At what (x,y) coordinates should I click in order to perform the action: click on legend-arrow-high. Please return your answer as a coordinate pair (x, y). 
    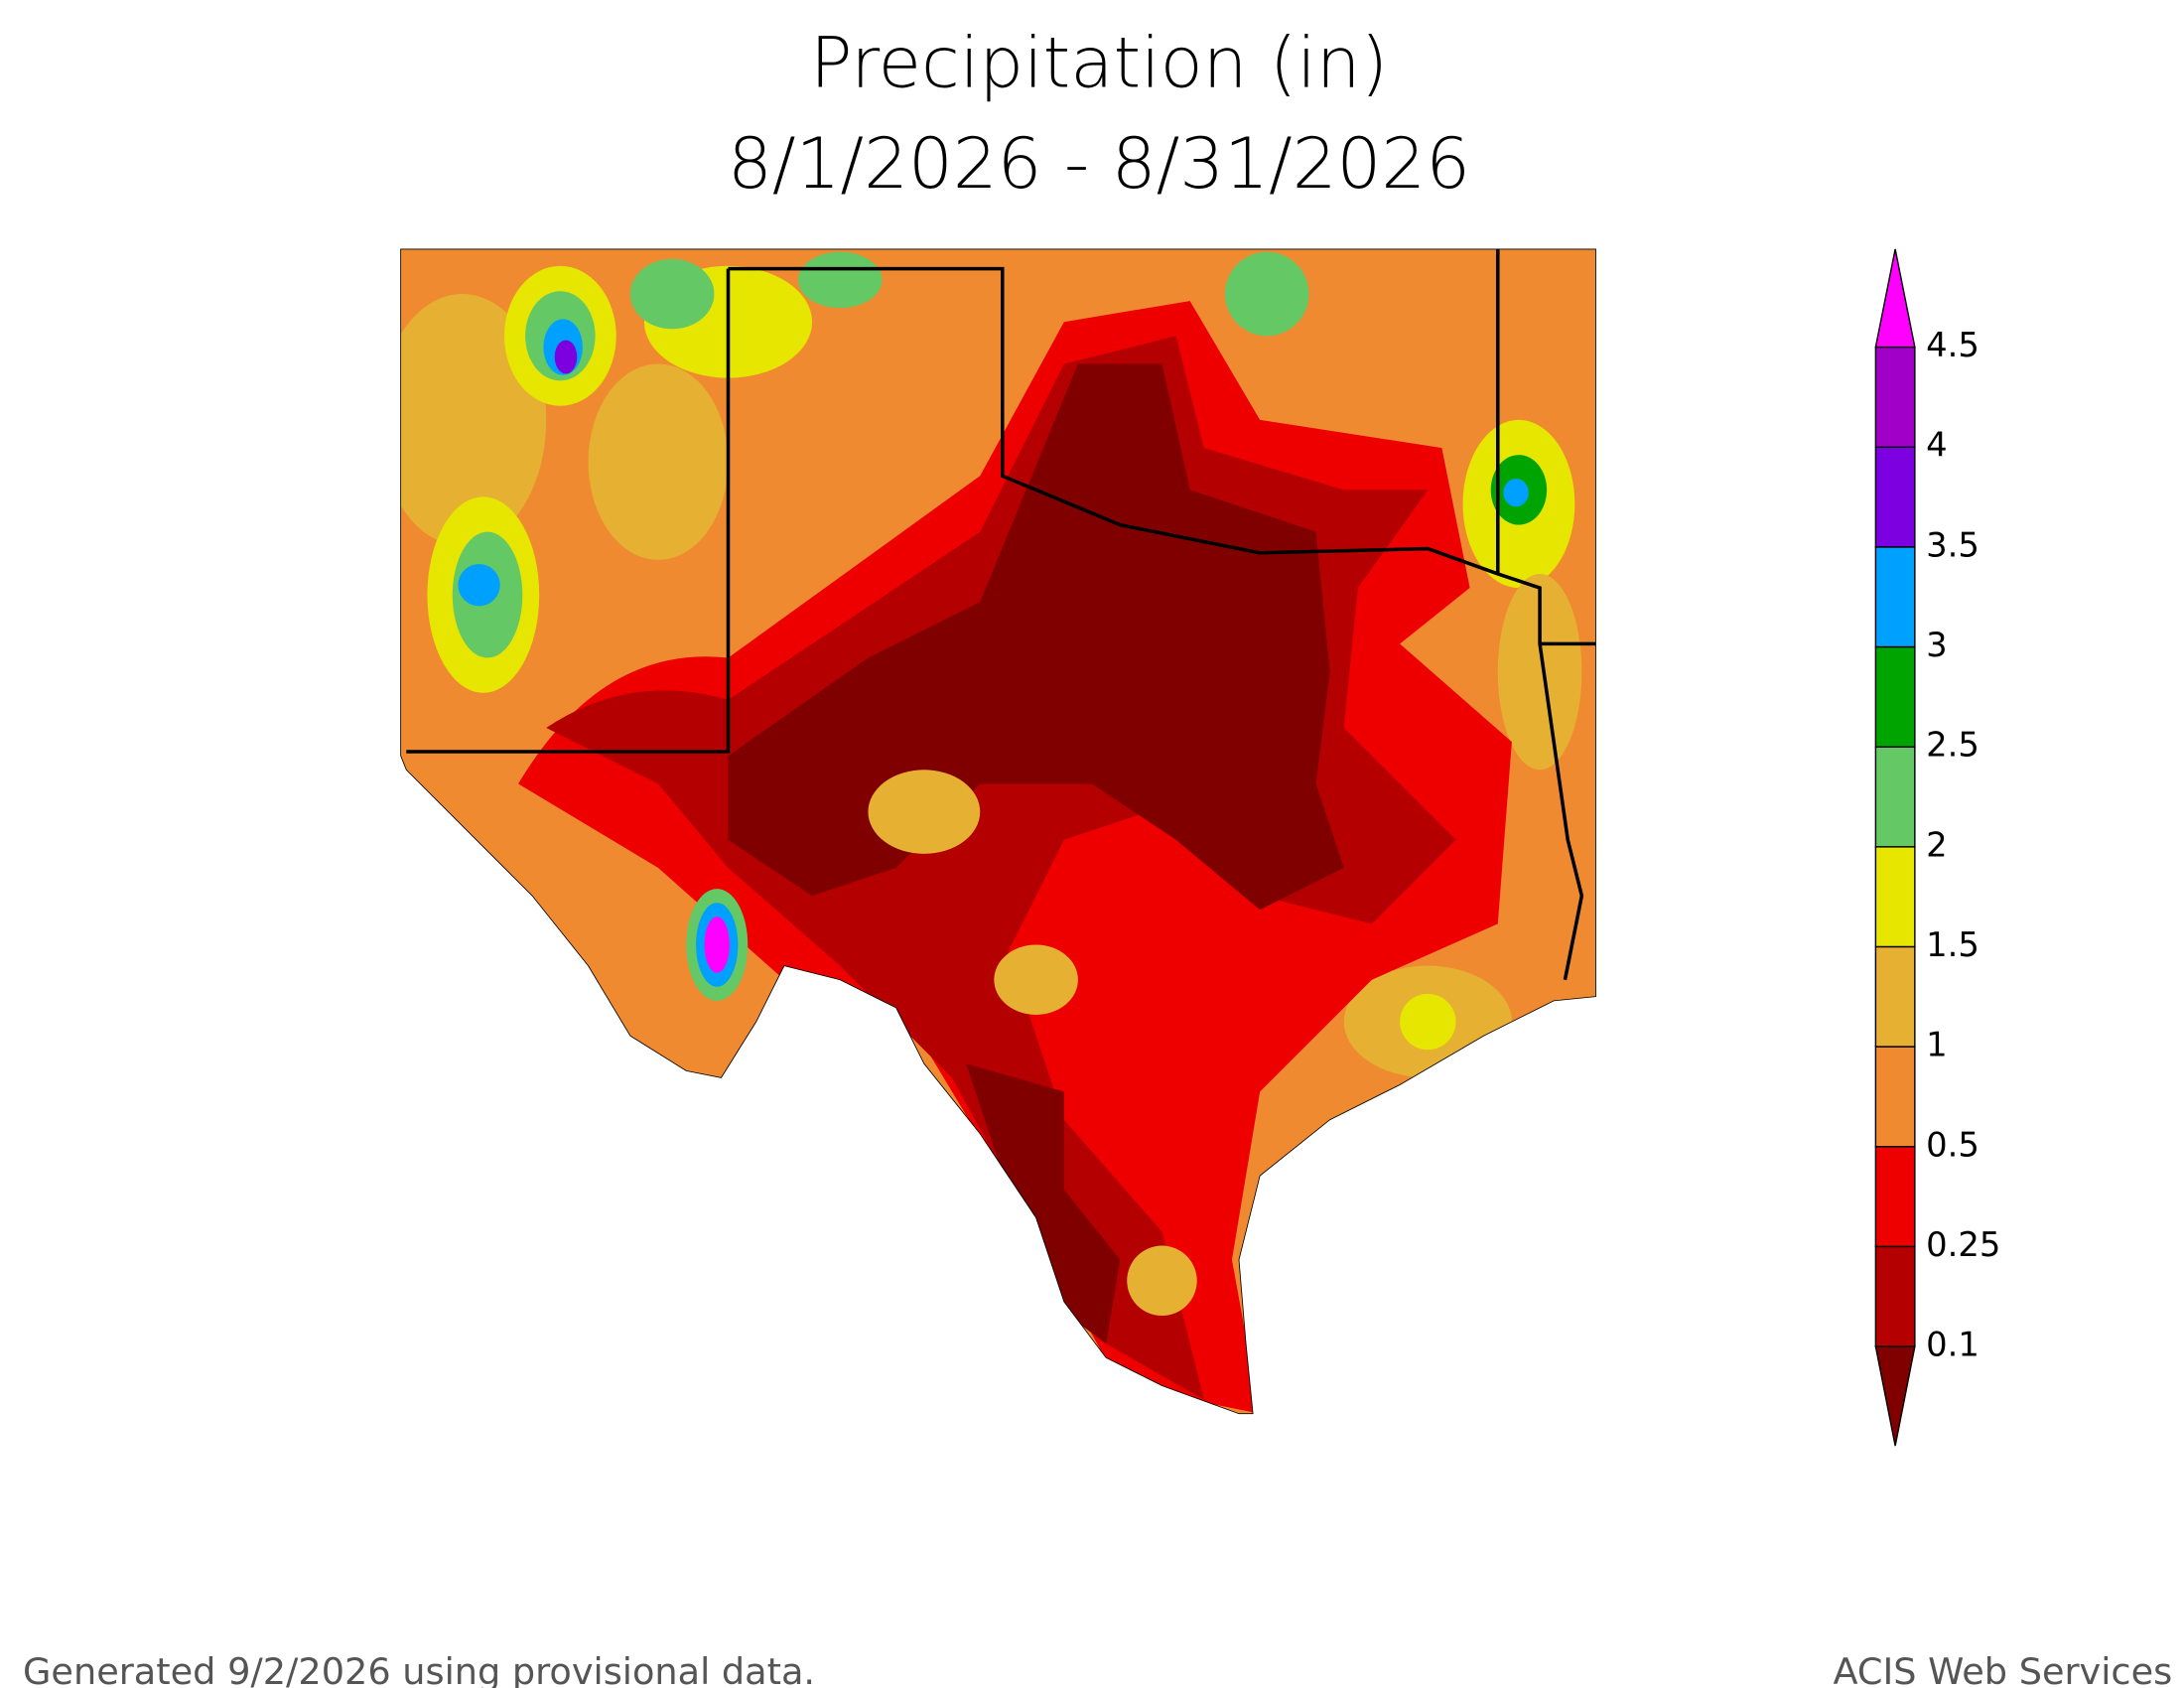
    Looking at the image, I should click on (1895, 298).